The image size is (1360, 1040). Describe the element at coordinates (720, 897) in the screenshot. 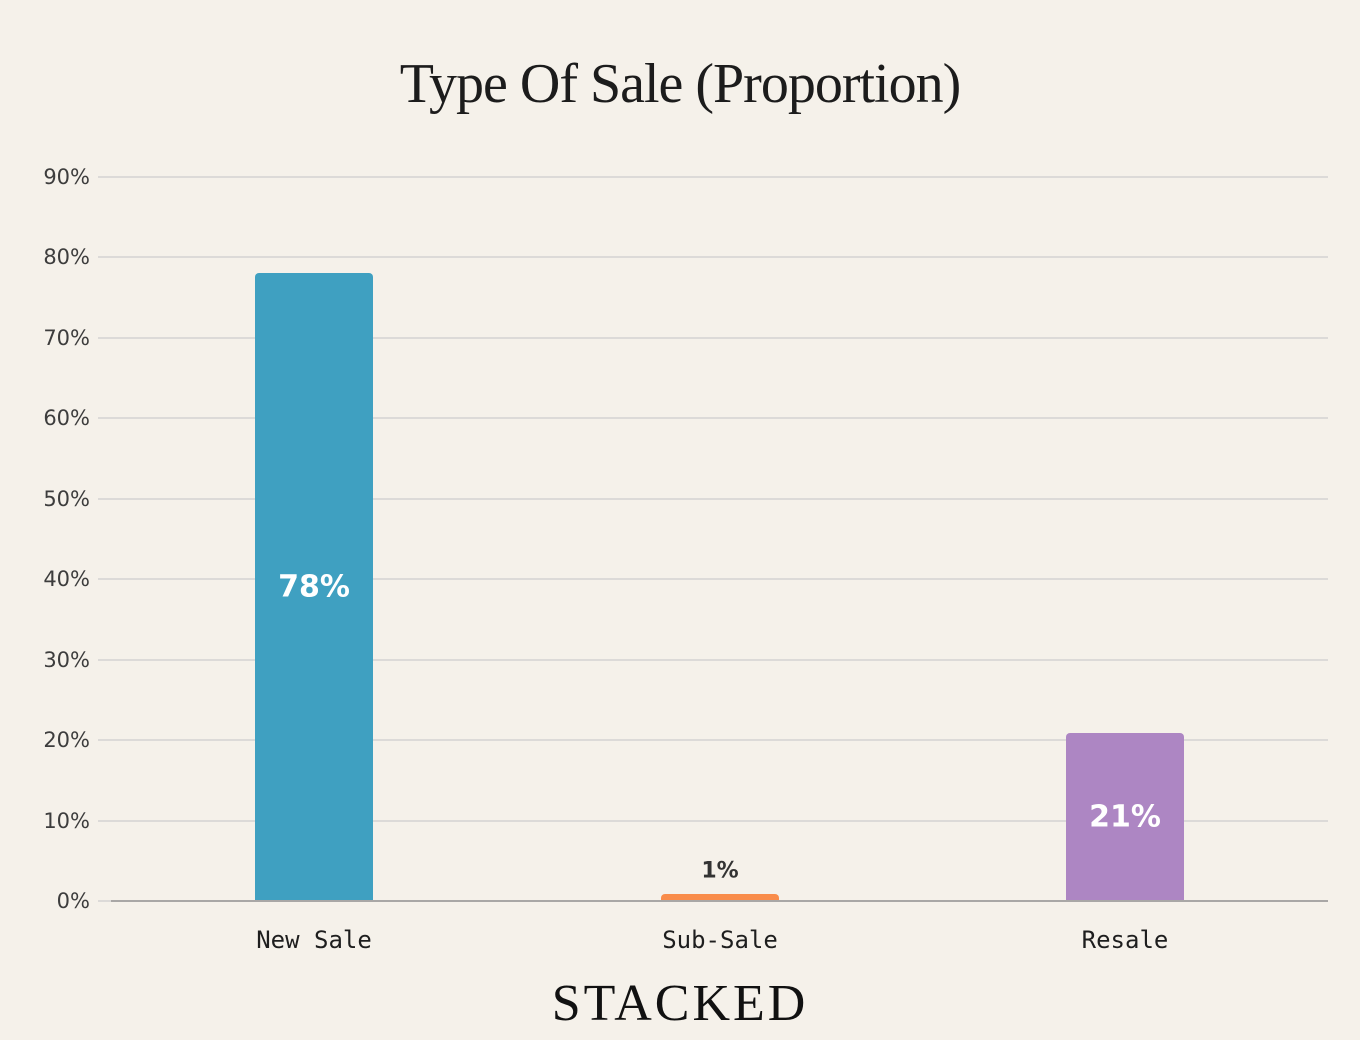

I see `bar-sub-sale` at that location.